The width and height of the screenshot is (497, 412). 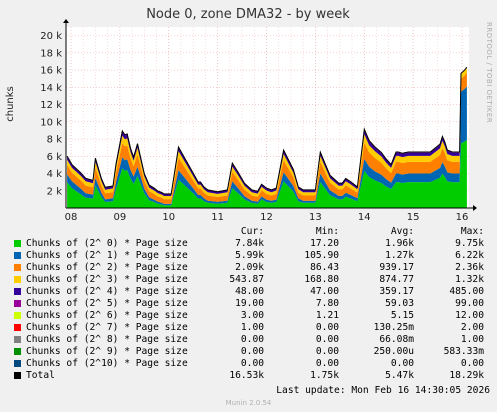 What do you see at coordinates (324, 243) in the screenshot?
I see `legend-min-value: 17.20` at bounding box center [324, 243].